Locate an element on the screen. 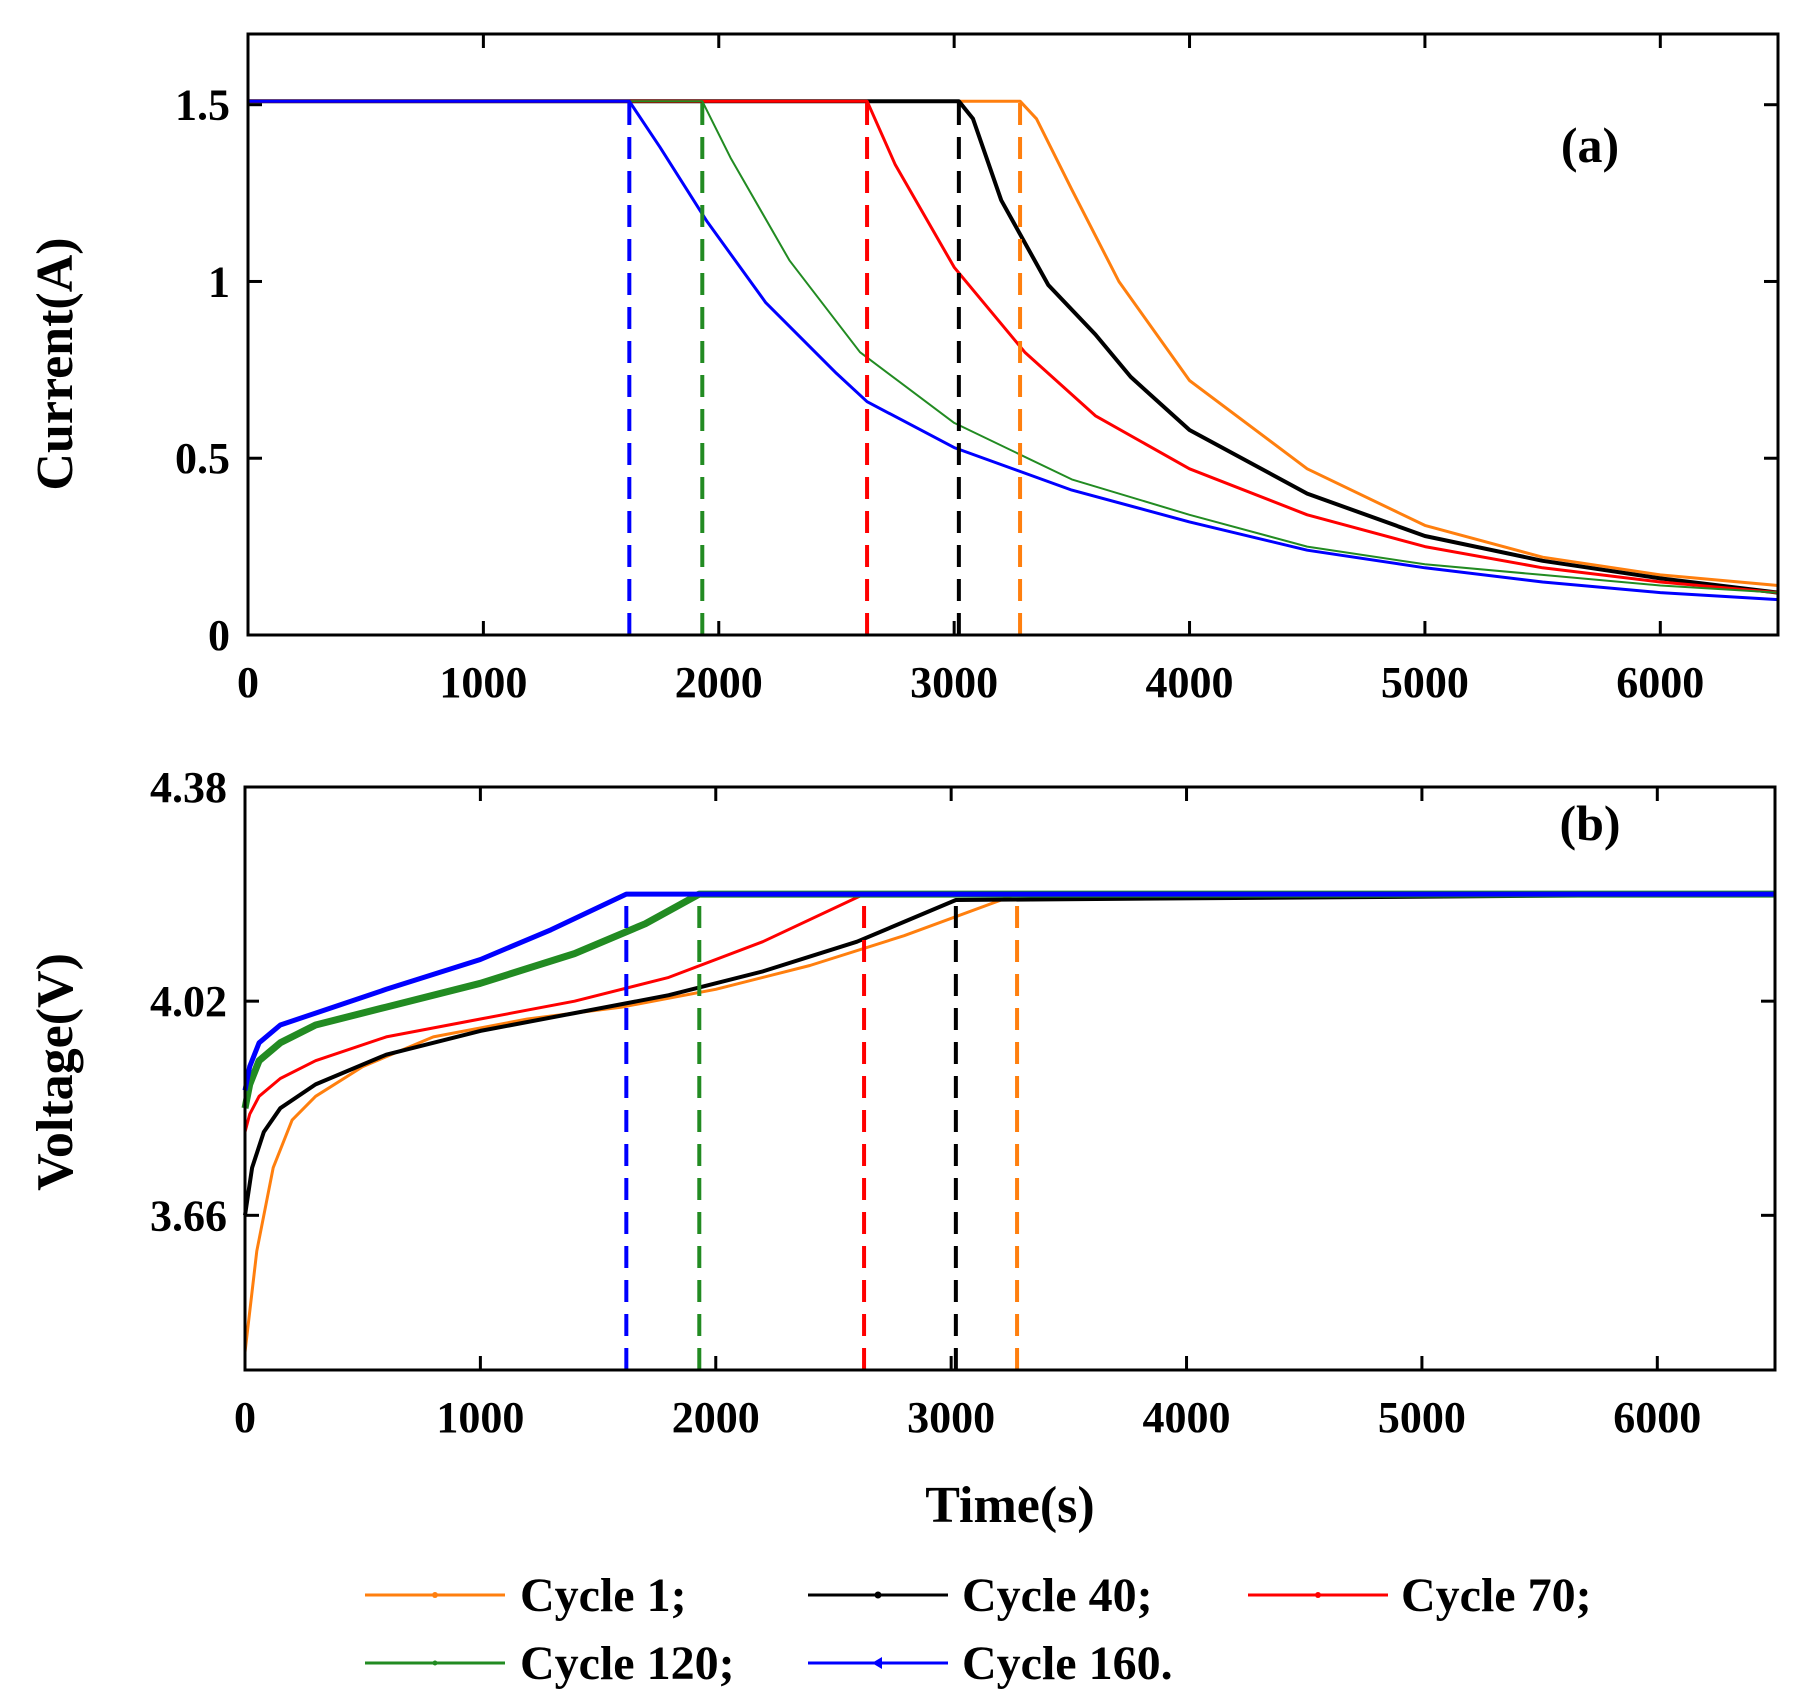 This screenshot has width=1800, height=1700. legend-label-cycle-1: Cycle 1; is located at coordinates (603, 1595).